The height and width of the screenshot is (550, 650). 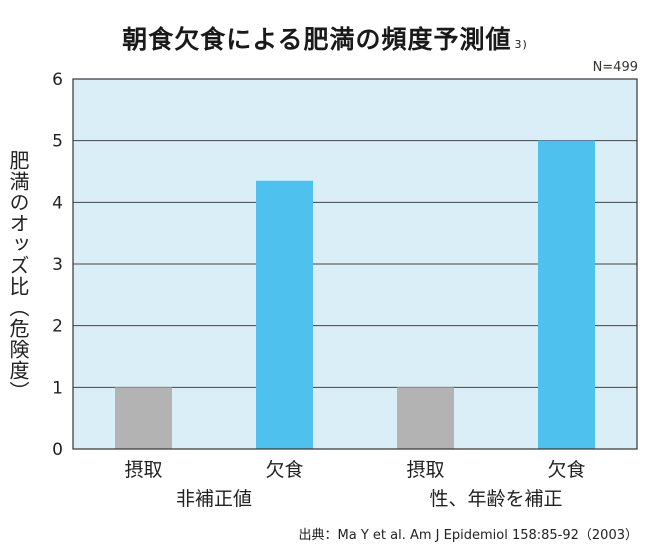 What do you see at coordinates (317, 39) in the screenshot?
I see `chart-title-text: 朝食欠食による肥満の頻度予測値` at bounding box center [317, 39].